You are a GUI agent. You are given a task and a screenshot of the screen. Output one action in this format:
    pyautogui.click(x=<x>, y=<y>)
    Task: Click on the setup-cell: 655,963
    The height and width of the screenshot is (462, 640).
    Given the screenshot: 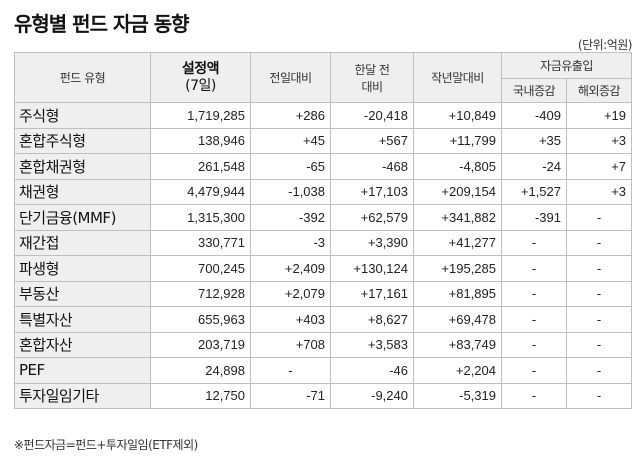 What is the action you would take?
    pyautogui.click(x=200, y=319)
    